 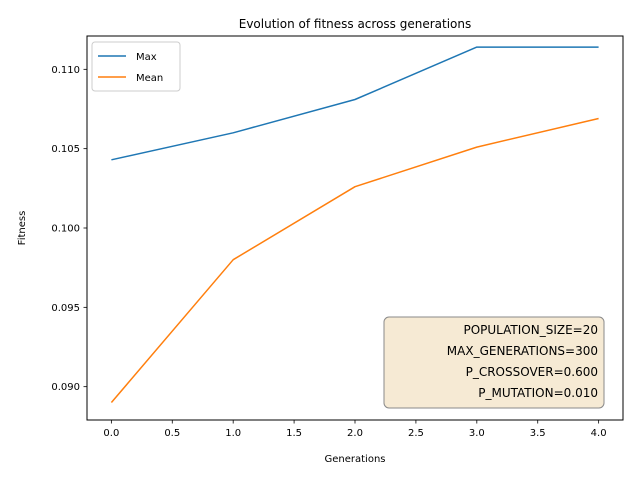 What do you see at coordinates (65, 387) in the screenshot?
I see `y-tick-label: 0.090` at bounding box center [65, 387].